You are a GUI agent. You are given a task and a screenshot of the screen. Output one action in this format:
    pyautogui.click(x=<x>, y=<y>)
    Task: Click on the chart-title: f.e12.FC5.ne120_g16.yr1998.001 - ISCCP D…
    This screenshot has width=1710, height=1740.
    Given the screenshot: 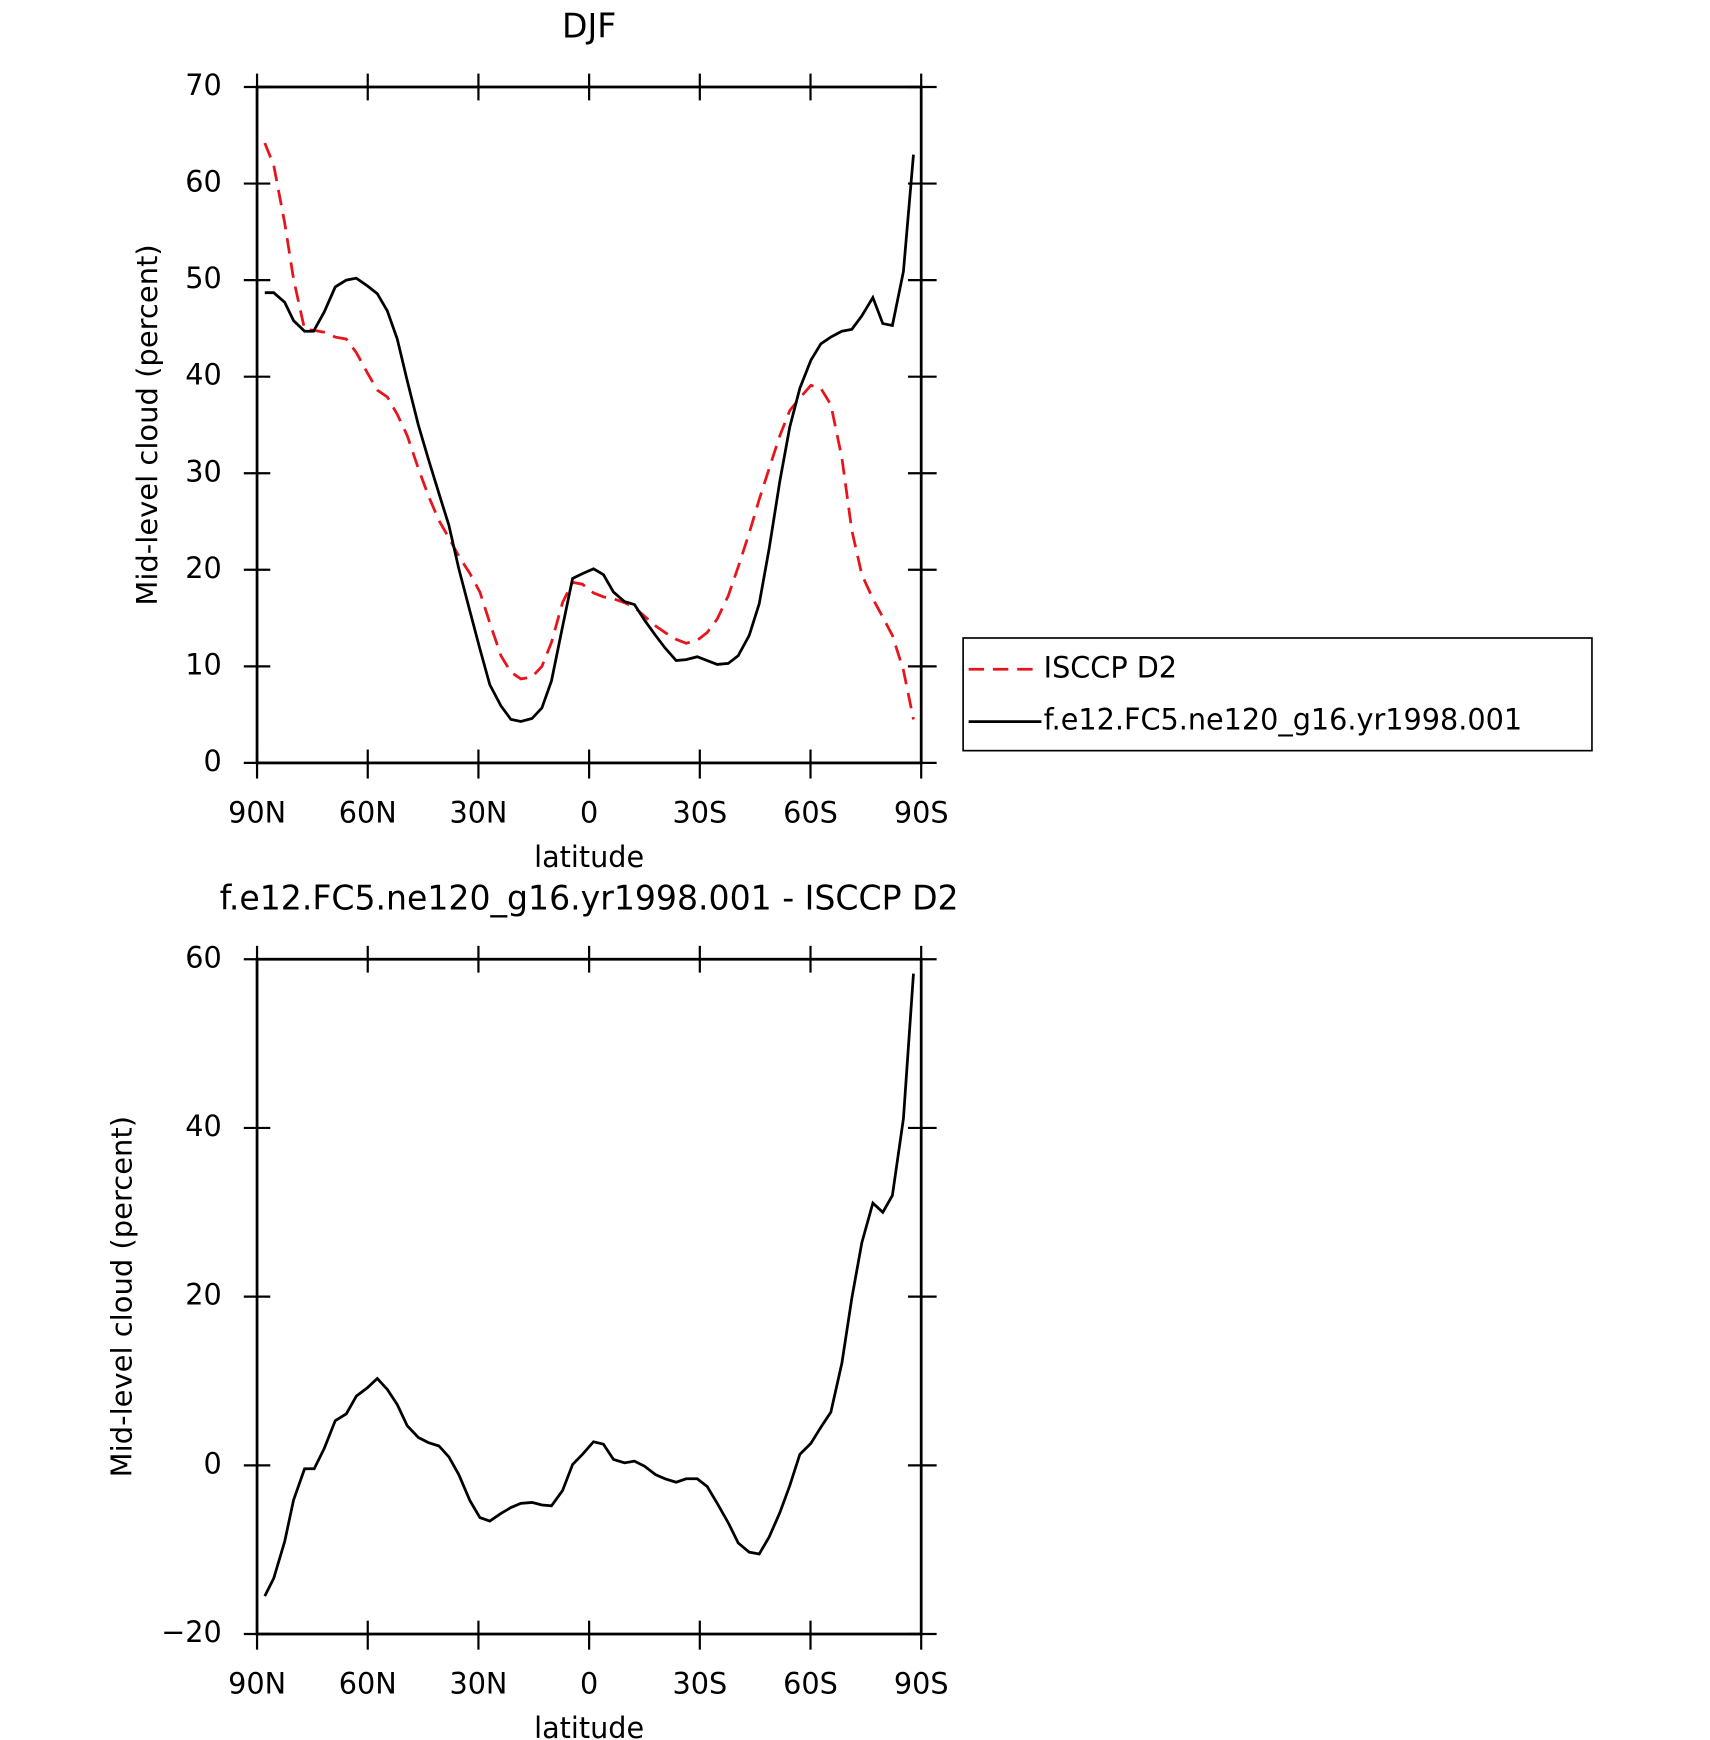 What is the action you would take?
    pyautogui.click(x=589, y=897)
    